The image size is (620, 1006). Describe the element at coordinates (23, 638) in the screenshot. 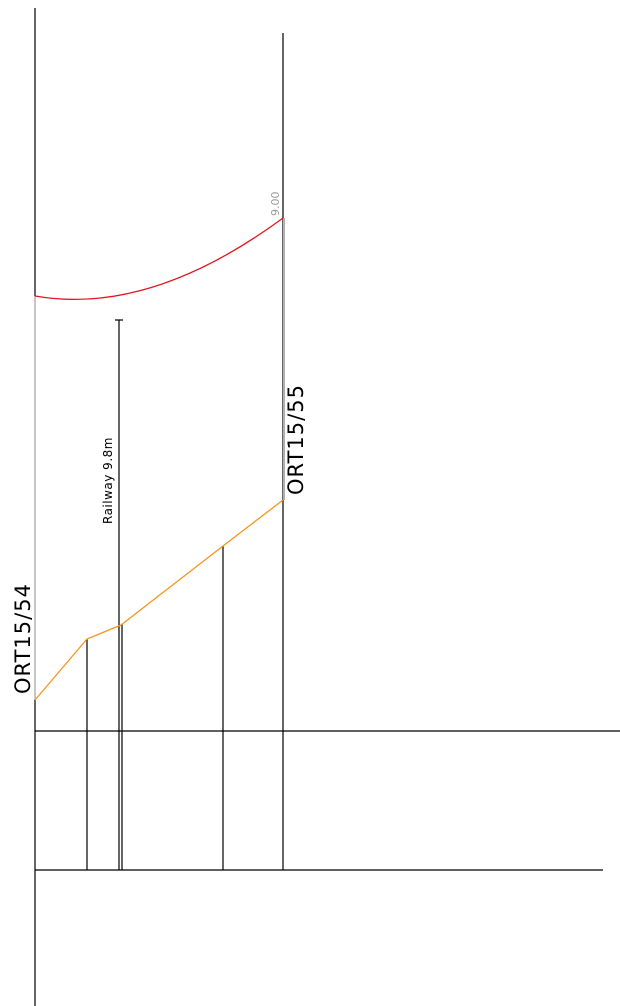

I see `left-support-label: ORT15/54` at that location.